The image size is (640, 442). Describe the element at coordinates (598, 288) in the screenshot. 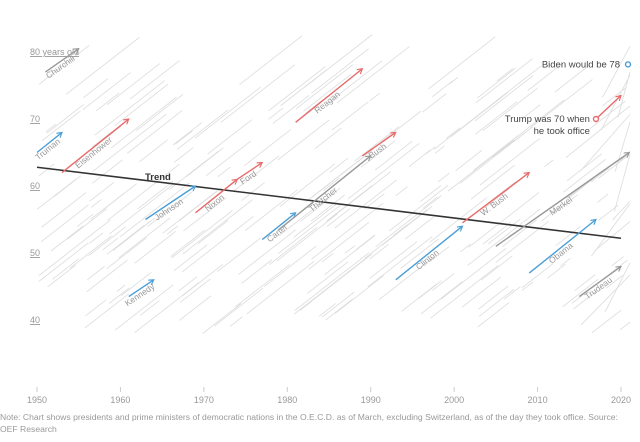

I see `leader-label: Trudeau` at that location.